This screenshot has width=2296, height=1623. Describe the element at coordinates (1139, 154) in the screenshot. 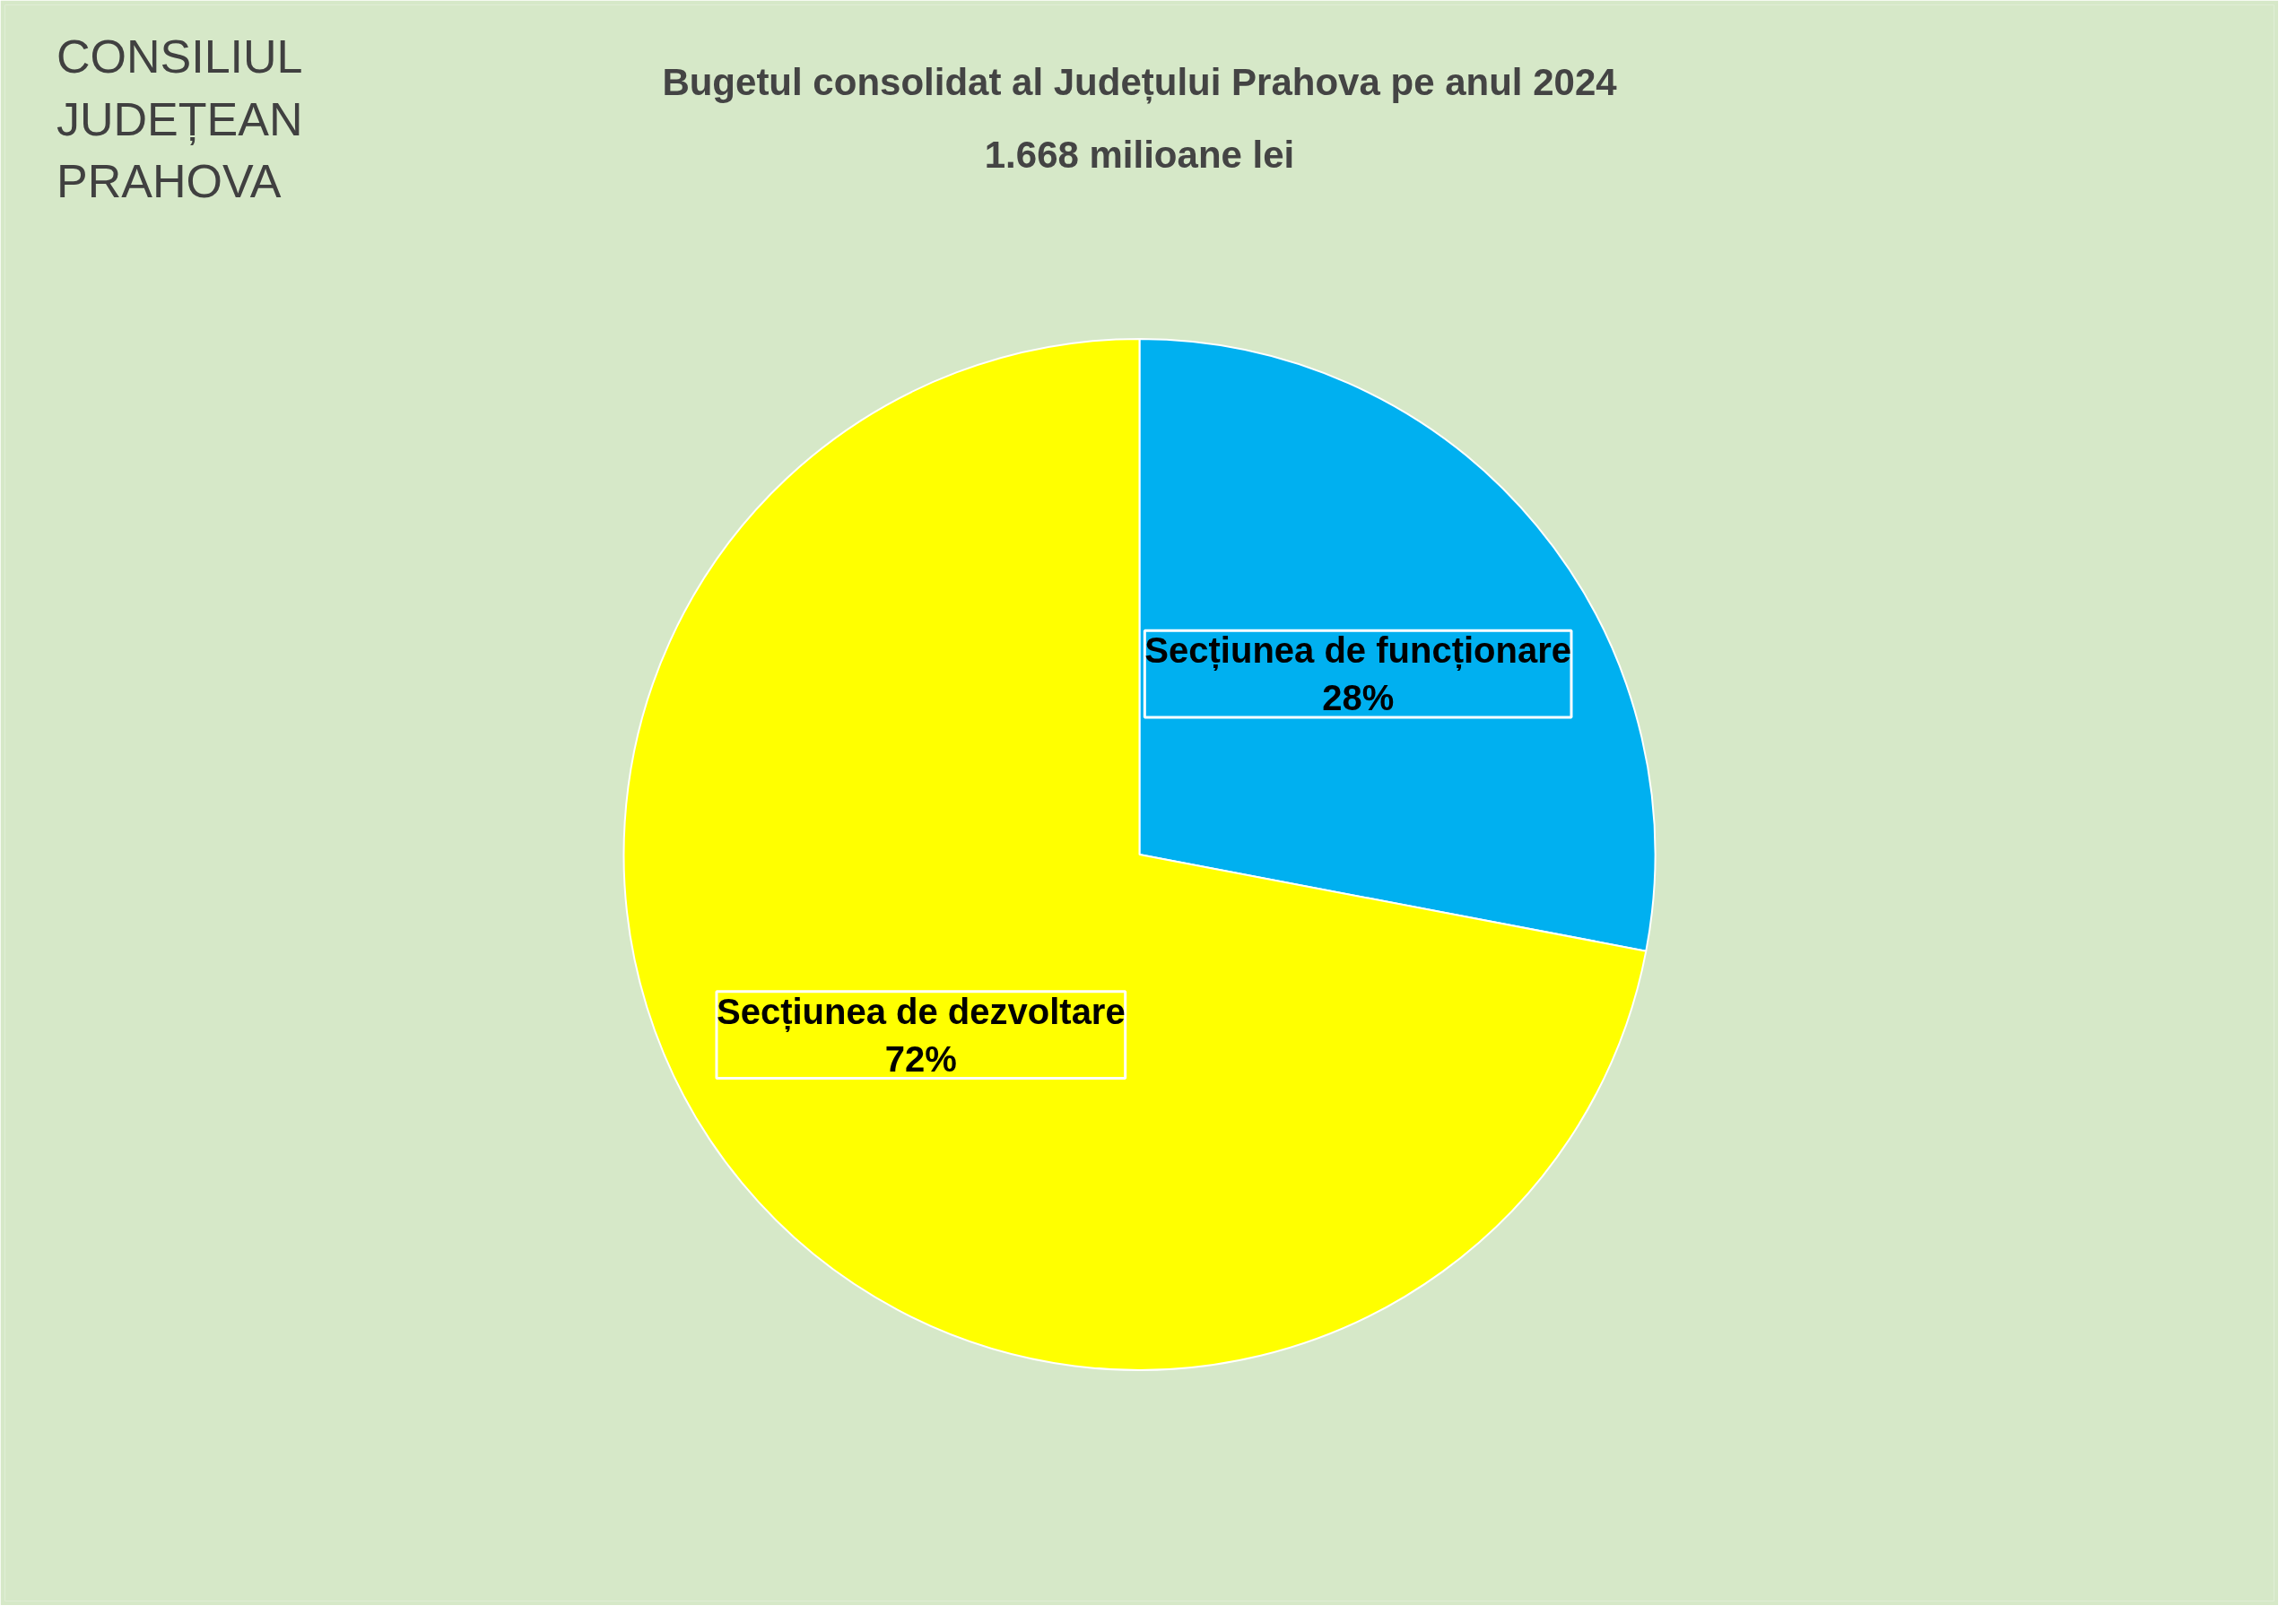

I see `chart-subtitle: 1.668 milioane lei` at that location.